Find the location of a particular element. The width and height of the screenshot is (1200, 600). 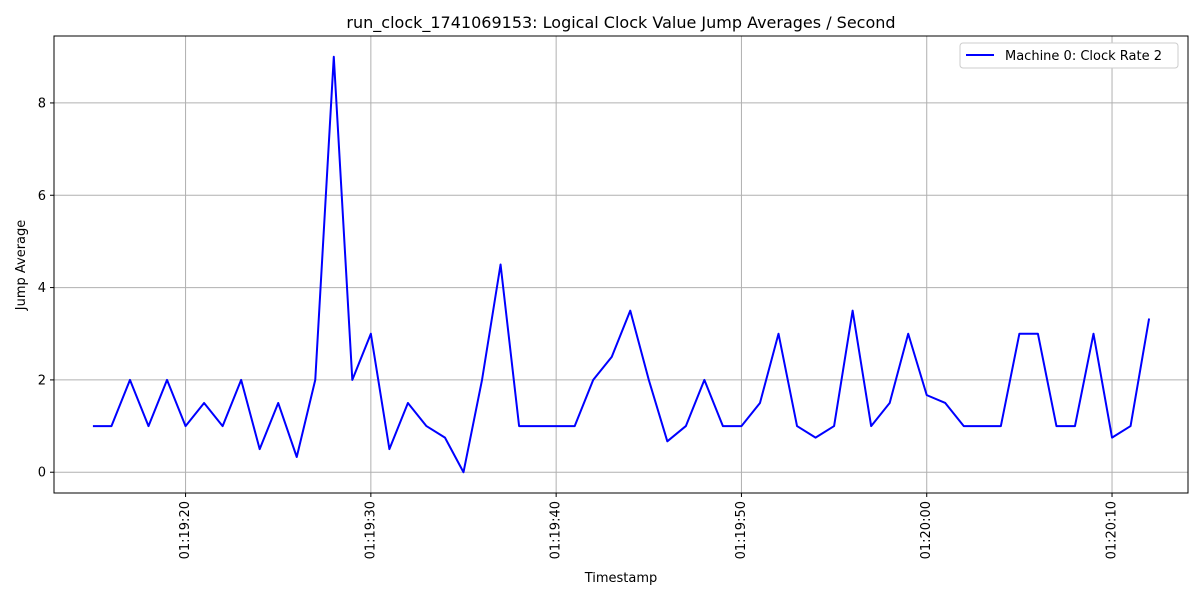

x-tick-label: 01:20:00 is located at coordinates (926, 530).